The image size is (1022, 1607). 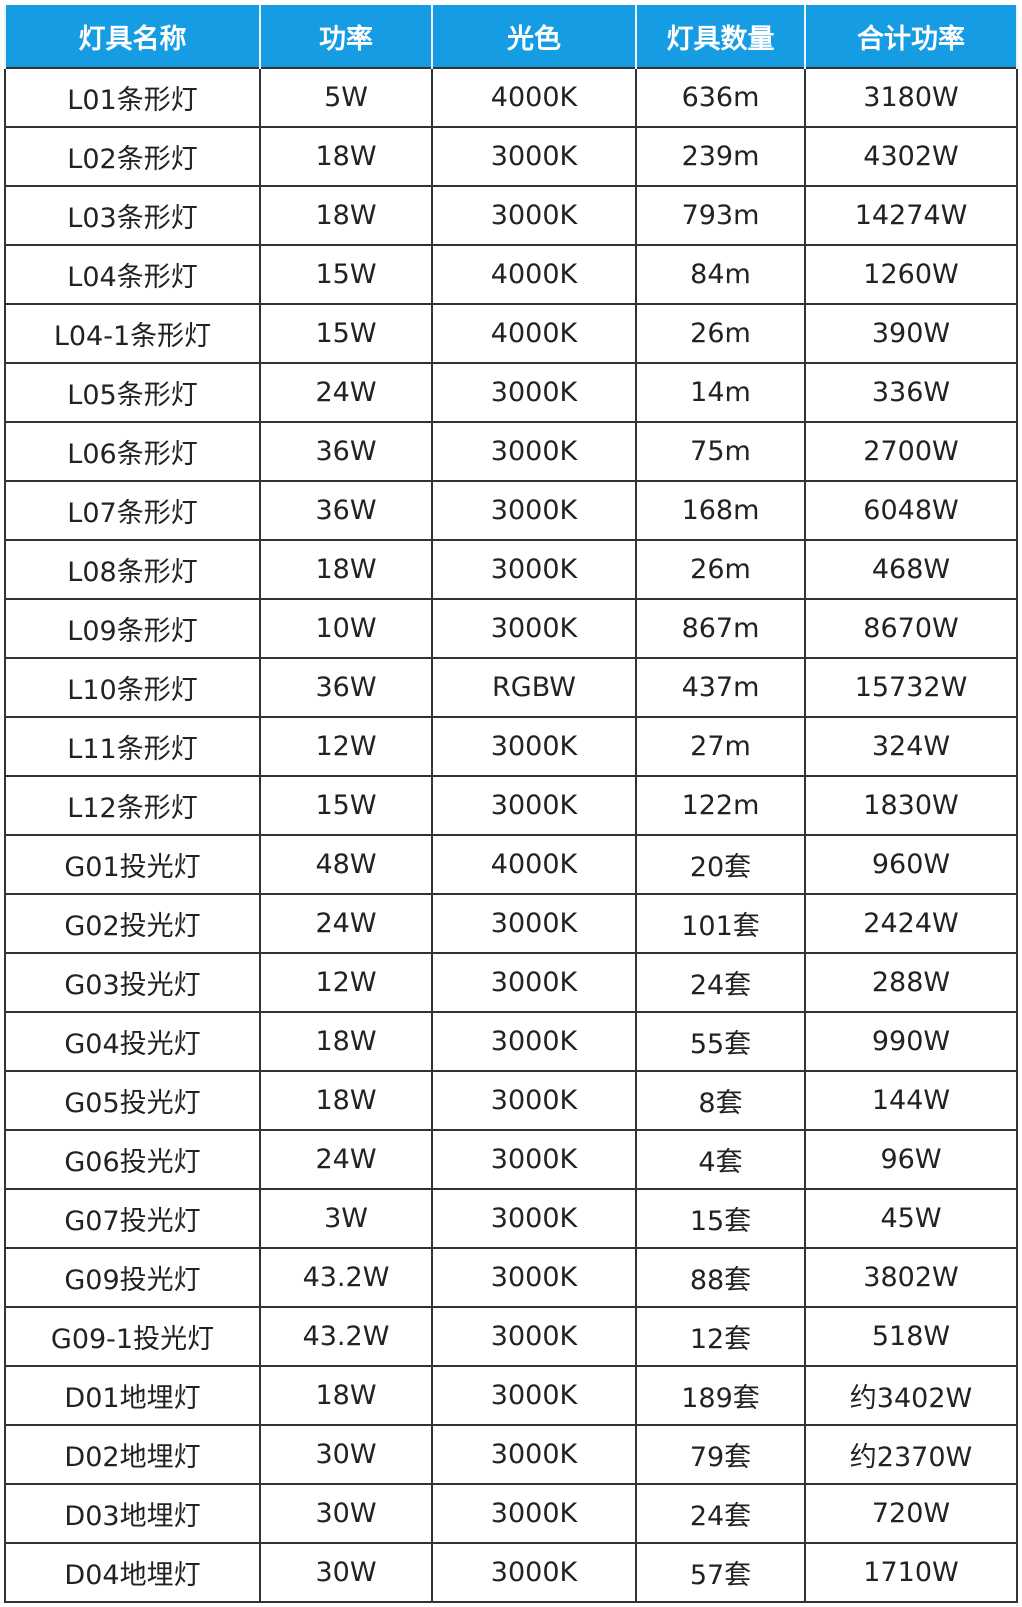 I want to click on cell-fixture-name: L03条形灯, so click(x=132, y=215).